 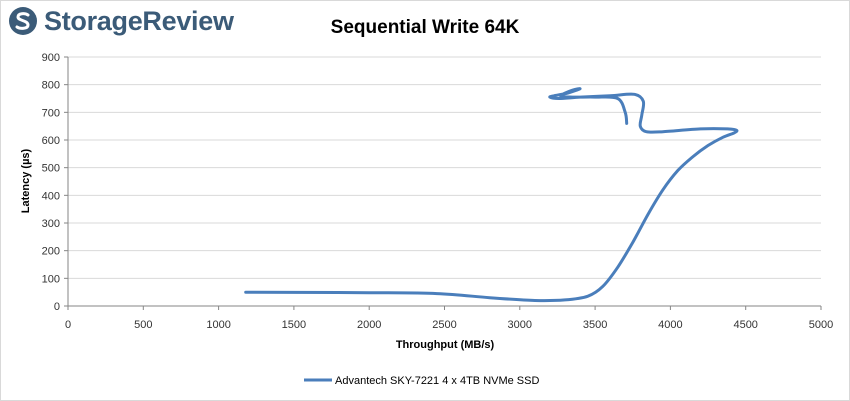 I want to click on y-tick-label: 800, so click(x=51, y=86).